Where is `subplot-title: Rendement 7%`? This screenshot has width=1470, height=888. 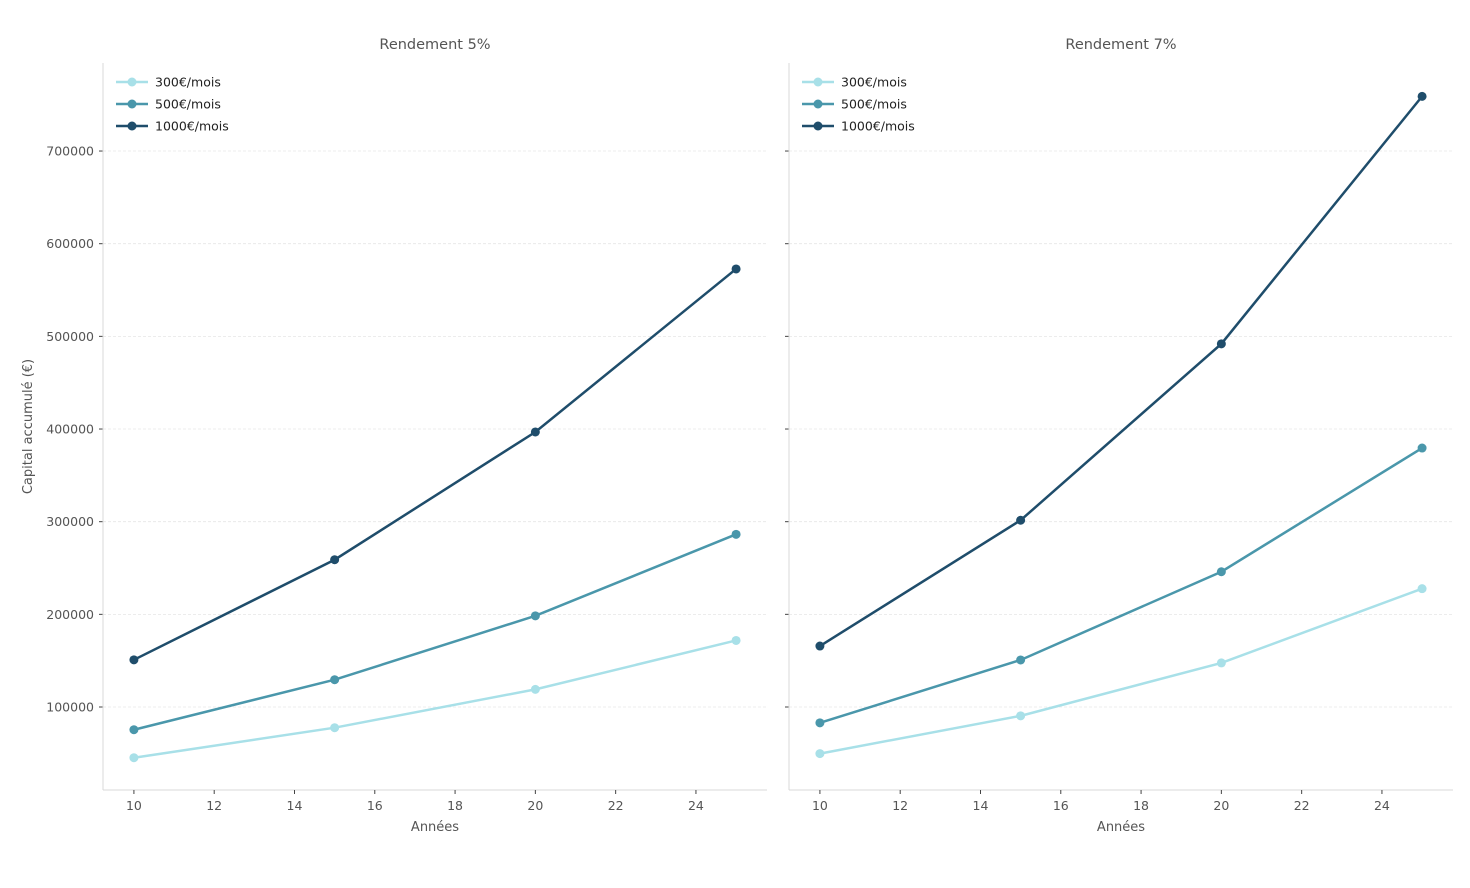
subplot-title: Rendement 7% is located at coordinates (1120, 45).